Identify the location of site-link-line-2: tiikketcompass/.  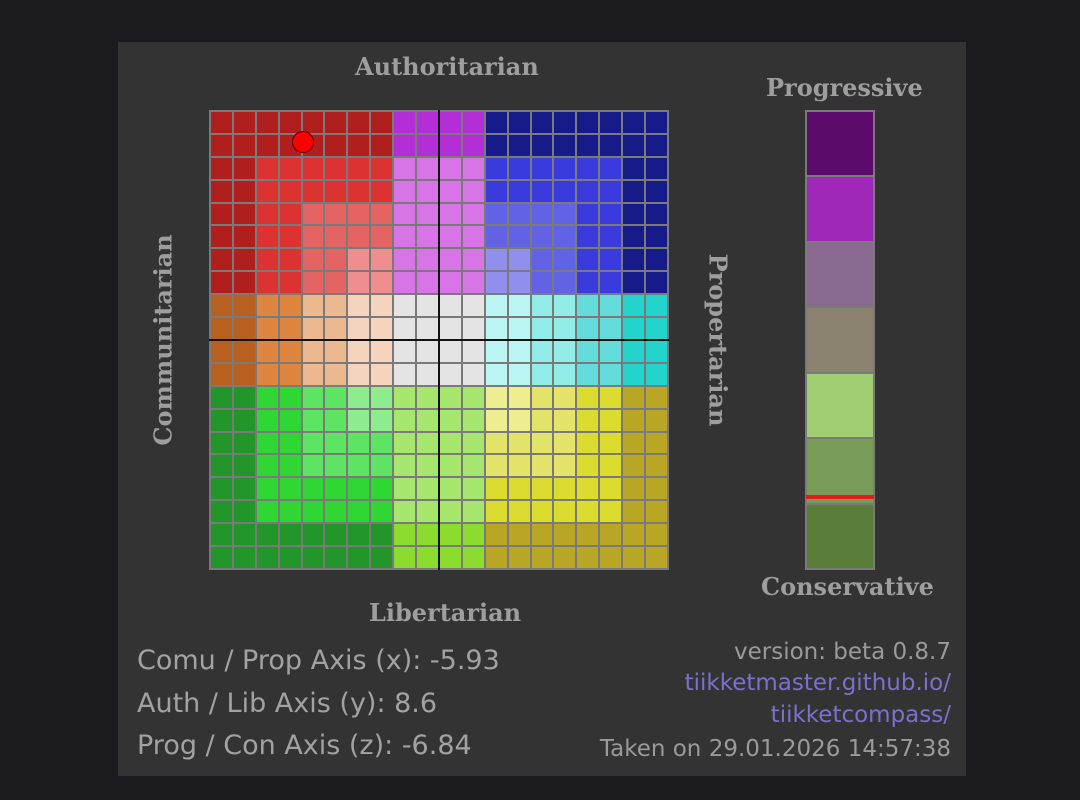
(860, 715).